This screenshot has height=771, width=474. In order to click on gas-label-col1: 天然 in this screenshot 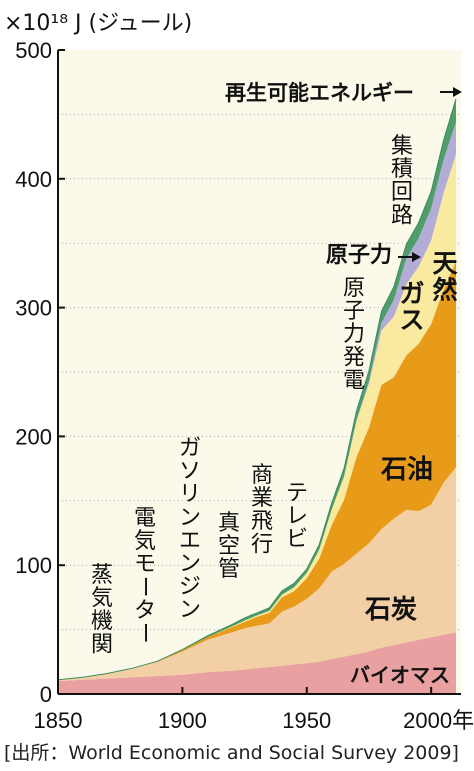, I will do `click(444, 276)`.